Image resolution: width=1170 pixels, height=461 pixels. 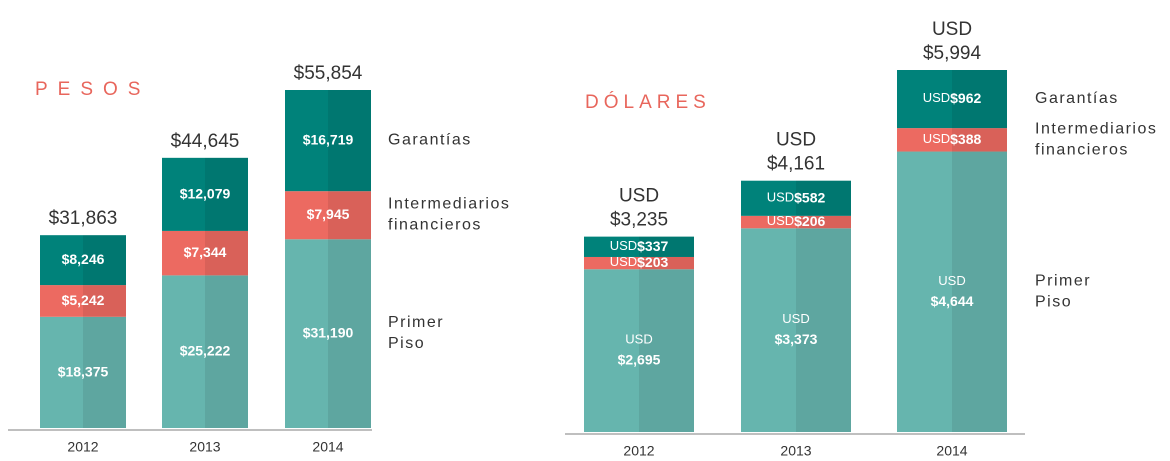 What do you see at coordinates (83, 218) in the screenshot?
I see `total-label: $31,863` at bounding box center [83, 218].